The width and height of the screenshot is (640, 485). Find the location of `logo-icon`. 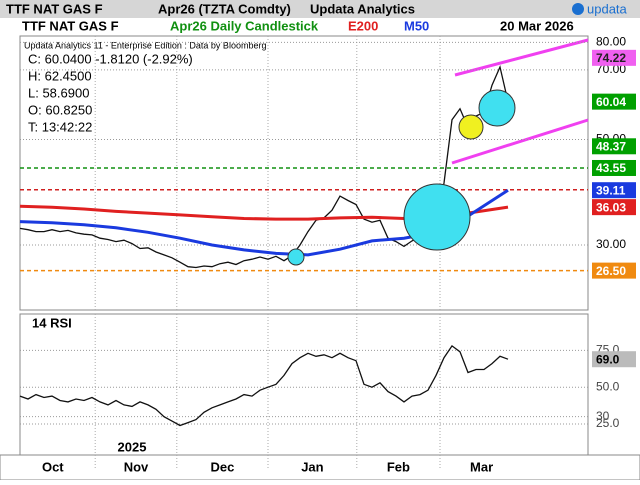

logo-icon is located at coordinates (578, 9).